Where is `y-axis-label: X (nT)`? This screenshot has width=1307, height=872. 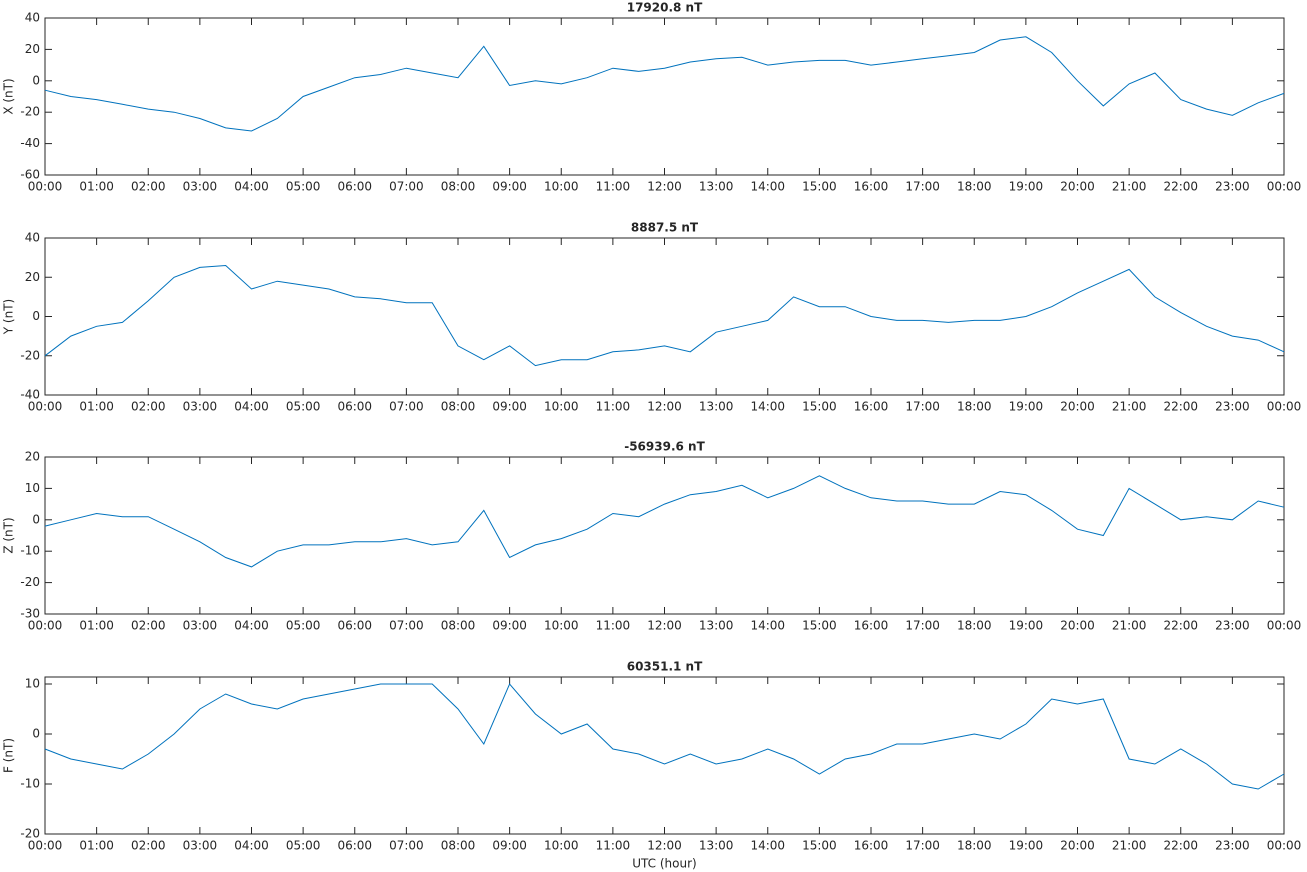
y-axis-label: X (nT) is located at coordinates (9, 96).